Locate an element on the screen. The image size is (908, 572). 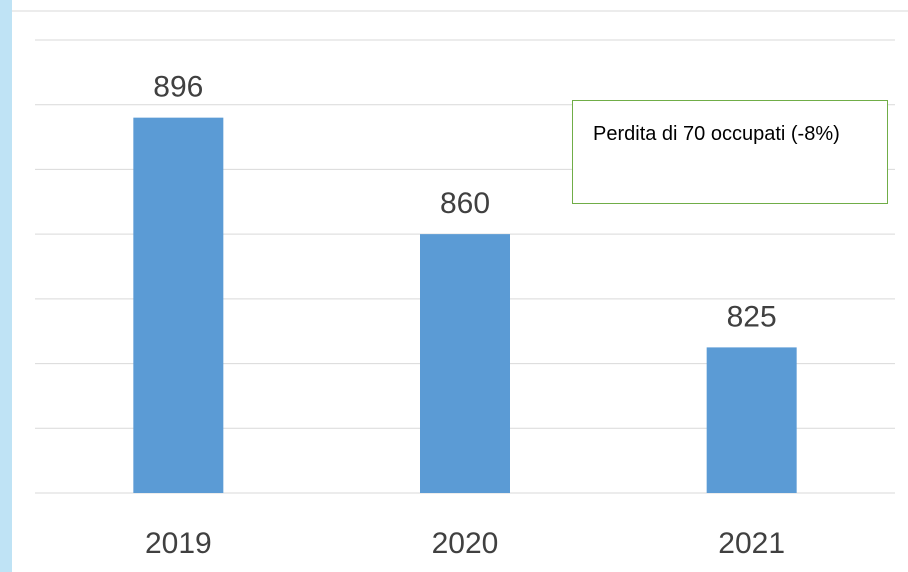
annotation-box: Perdita di 70 occupati (-8%) is located at coordinates (730, 152).